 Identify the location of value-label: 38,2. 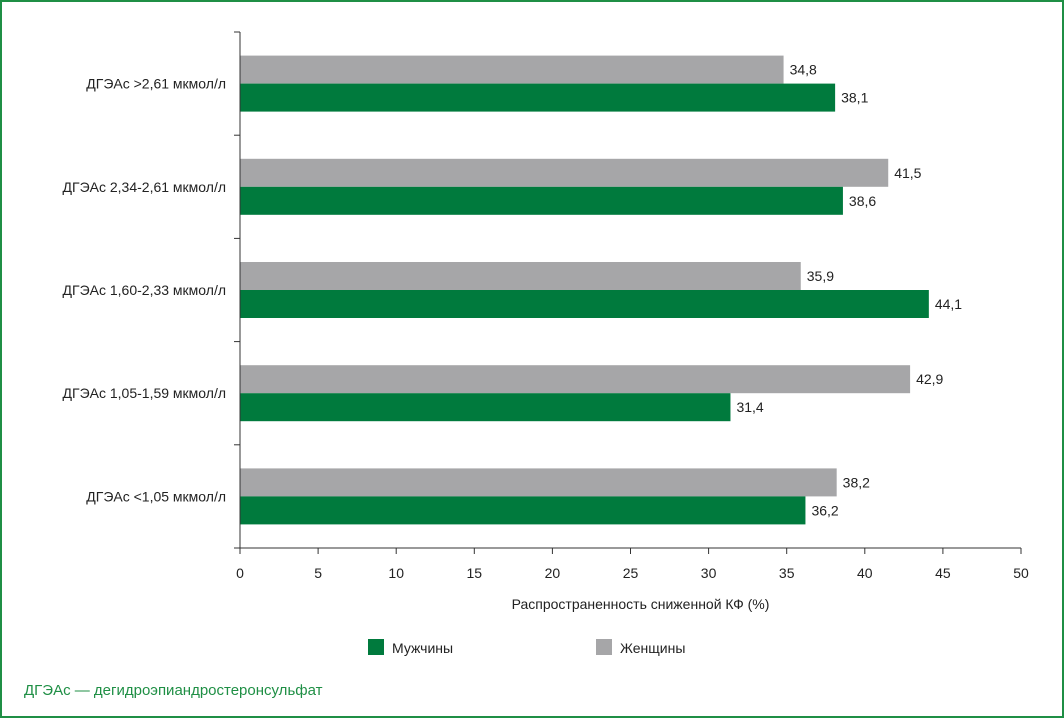
(856, 482).